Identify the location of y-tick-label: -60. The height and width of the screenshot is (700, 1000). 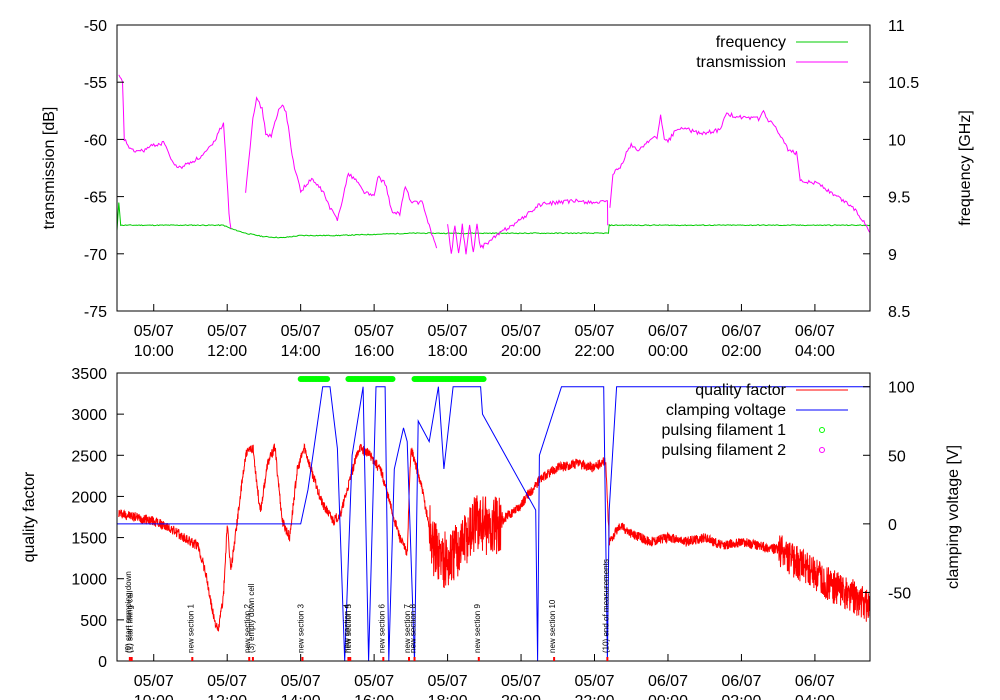
(95, 140).